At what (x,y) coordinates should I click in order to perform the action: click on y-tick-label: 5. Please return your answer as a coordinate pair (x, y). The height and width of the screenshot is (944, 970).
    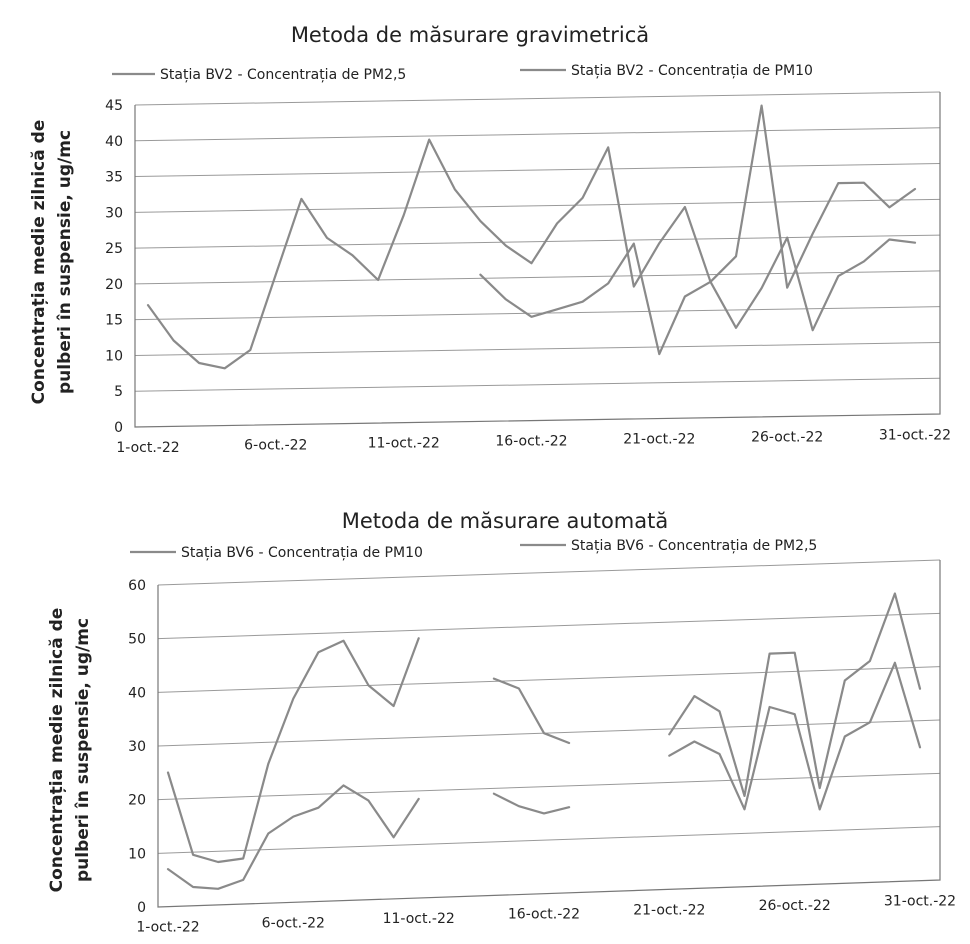
    Looking at the image, I should click on (118, 392).